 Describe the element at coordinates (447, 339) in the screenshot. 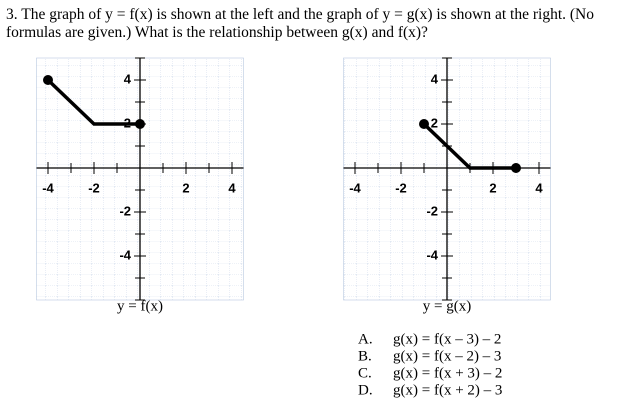

I see `choice-text: g(x) = f(x – 3) – 2` at that location.